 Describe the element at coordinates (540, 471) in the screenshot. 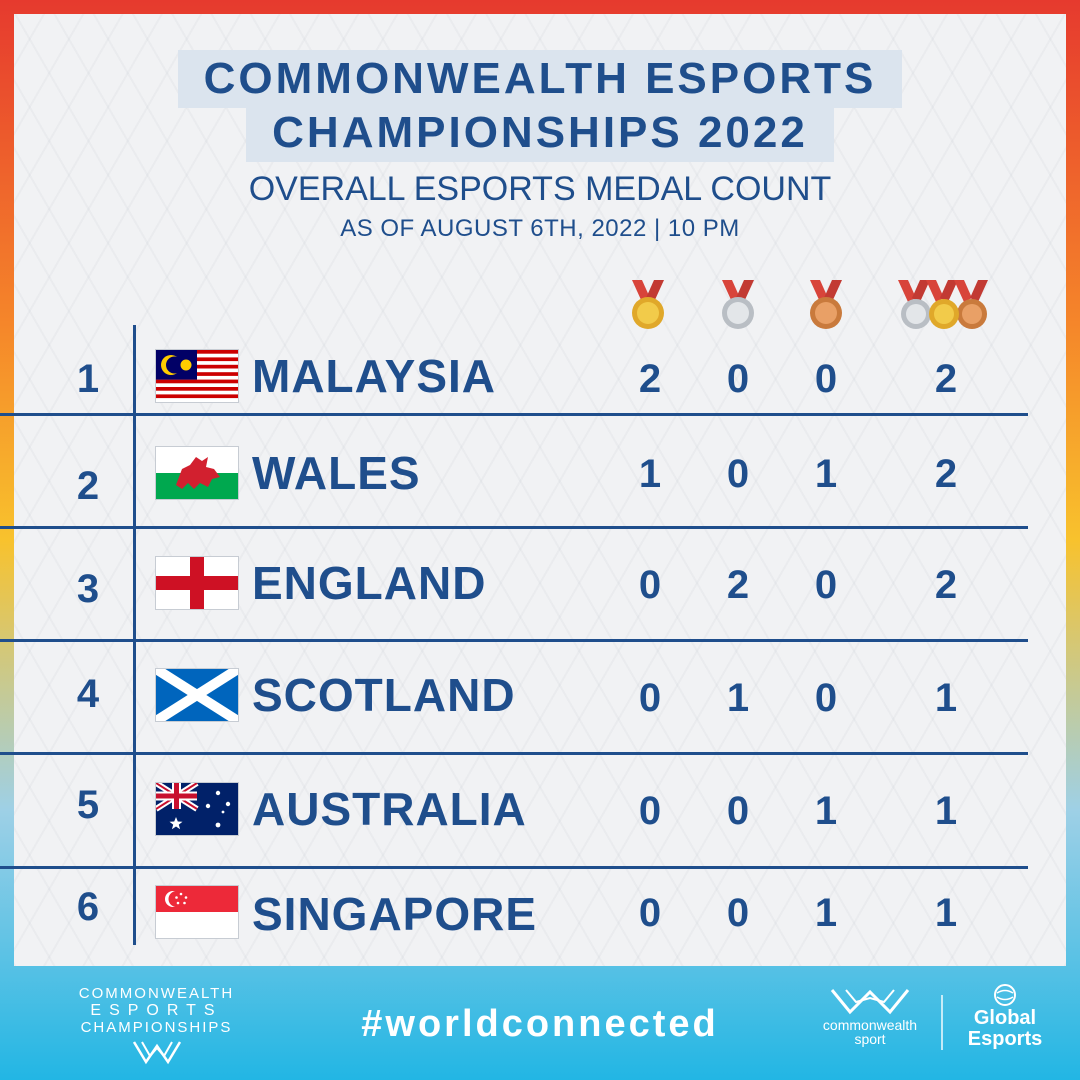

I see `table-row: 2 WALES 1 0 1 2` at that location.